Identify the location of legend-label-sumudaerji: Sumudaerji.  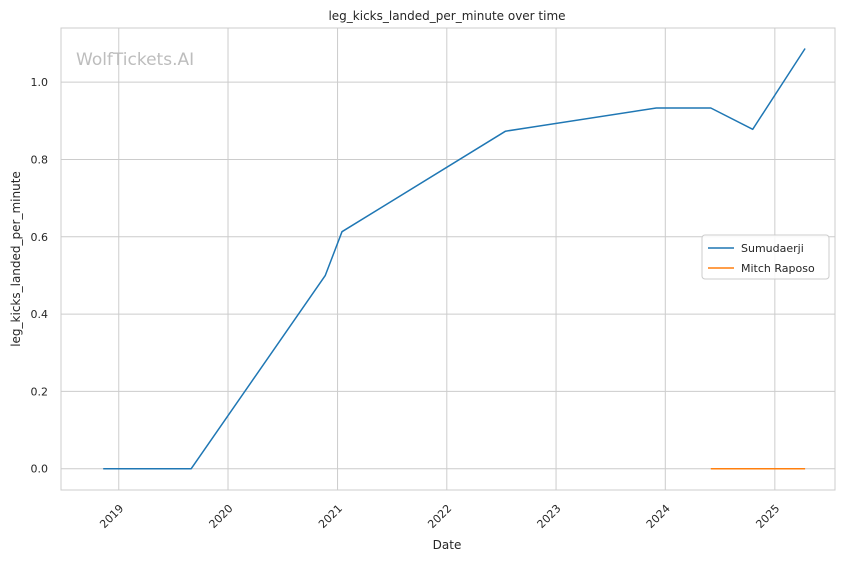
(772, 248).